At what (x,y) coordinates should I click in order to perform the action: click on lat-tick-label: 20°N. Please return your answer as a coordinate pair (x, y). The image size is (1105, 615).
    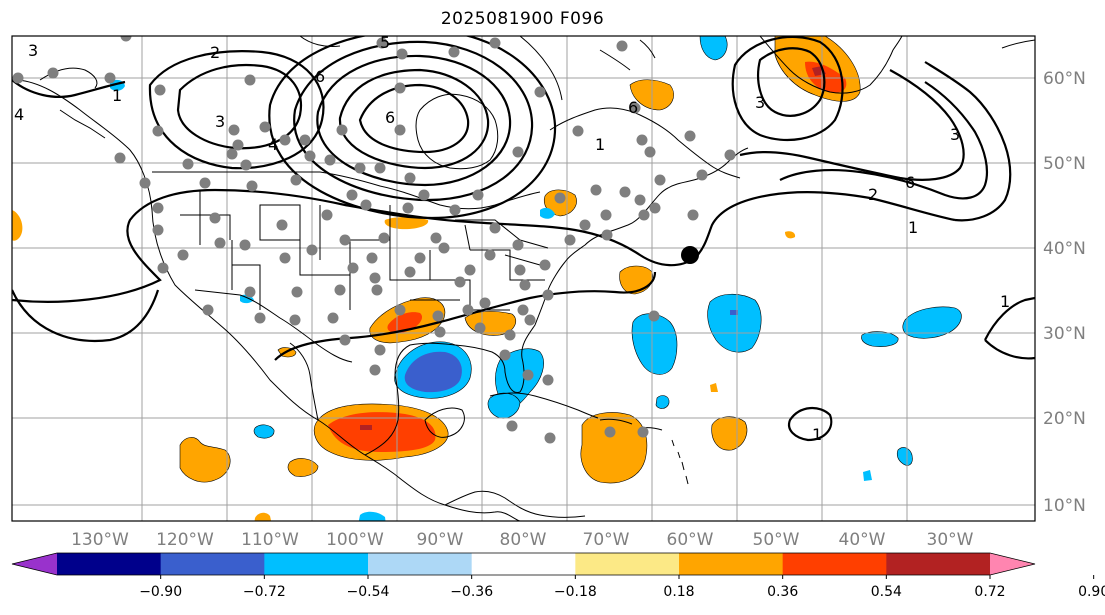
    Looking at the image, I should click on (1064, 419).